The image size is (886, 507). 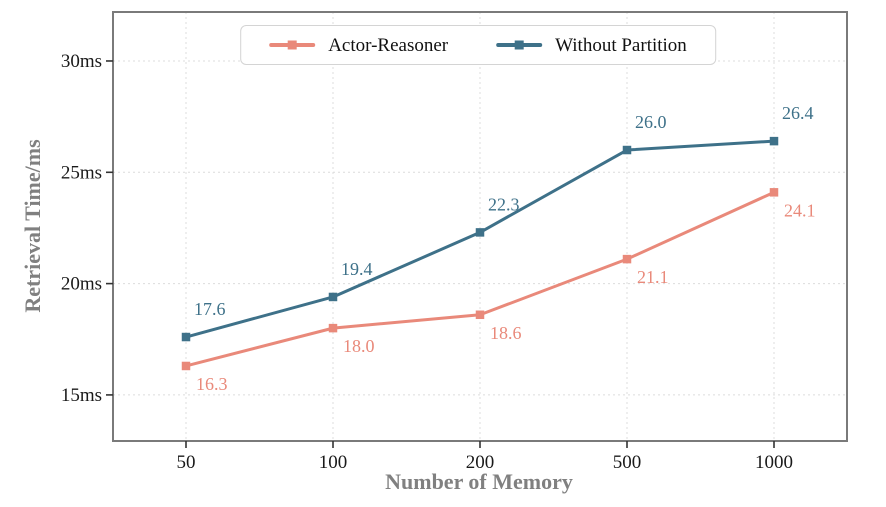 What do you see at coordinates (357, 269) in the screenshot?
I see `data-point-label: 19.4` at bounding box center [357, 269].